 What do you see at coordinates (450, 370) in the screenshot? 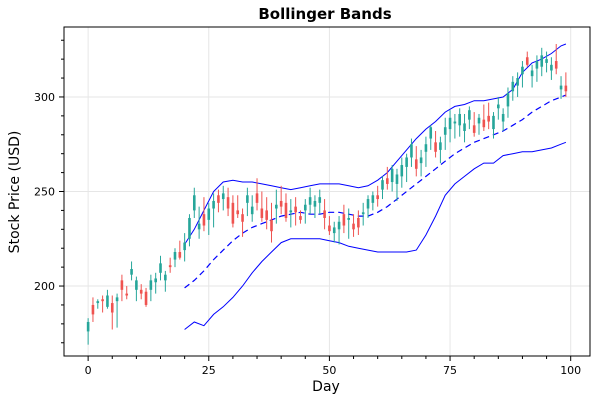
I see `x-tick-label: 75` at bounding box center [450, 370].